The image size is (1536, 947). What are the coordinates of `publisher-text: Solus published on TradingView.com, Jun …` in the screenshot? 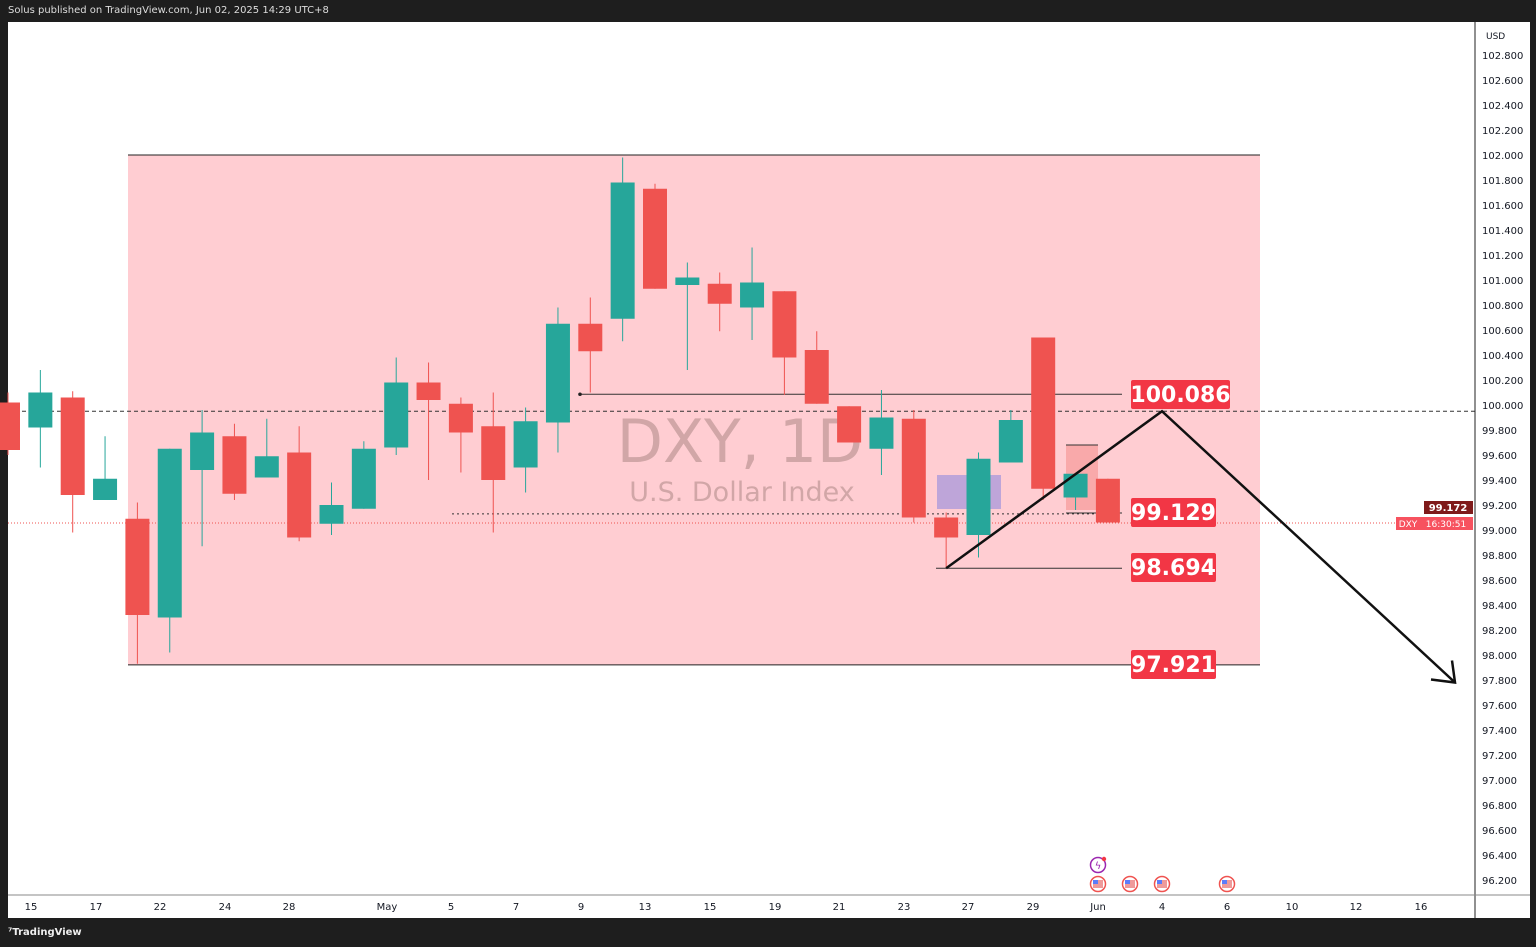 It's located at (168, 10).